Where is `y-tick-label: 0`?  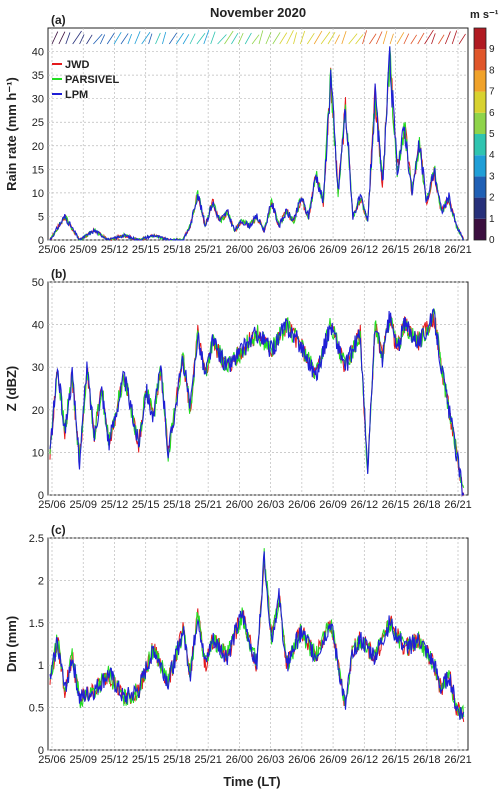 y-tick-label: 0 is located at coordinates (41, 241).